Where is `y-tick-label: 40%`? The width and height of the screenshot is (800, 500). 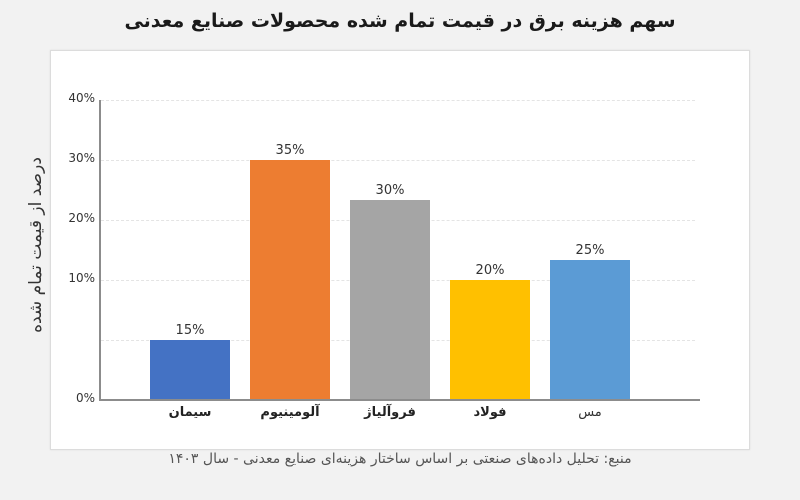
y-tick-label: 40% is located at coordinates (81, 98).